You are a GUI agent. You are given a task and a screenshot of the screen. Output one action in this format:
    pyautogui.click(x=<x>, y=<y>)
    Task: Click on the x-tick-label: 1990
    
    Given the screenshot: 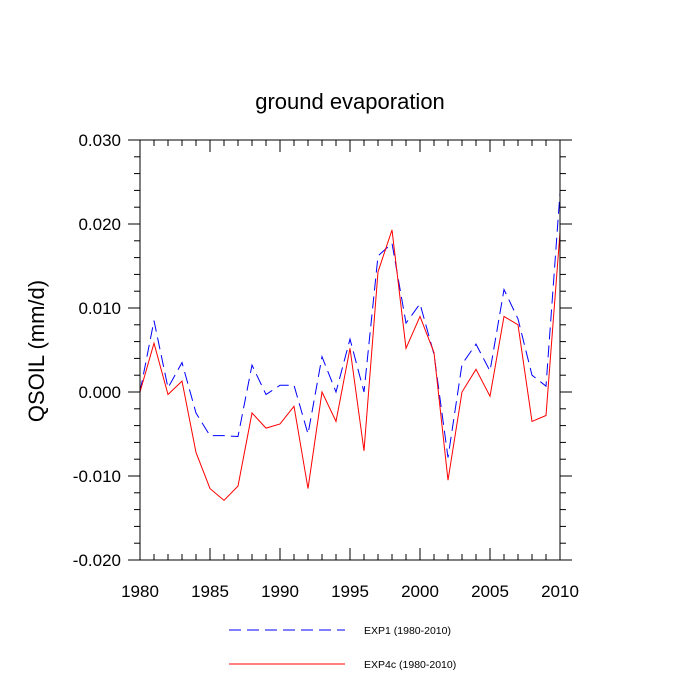 What is the action you would take?
    pyautogui.click(x=280, y=591)
    